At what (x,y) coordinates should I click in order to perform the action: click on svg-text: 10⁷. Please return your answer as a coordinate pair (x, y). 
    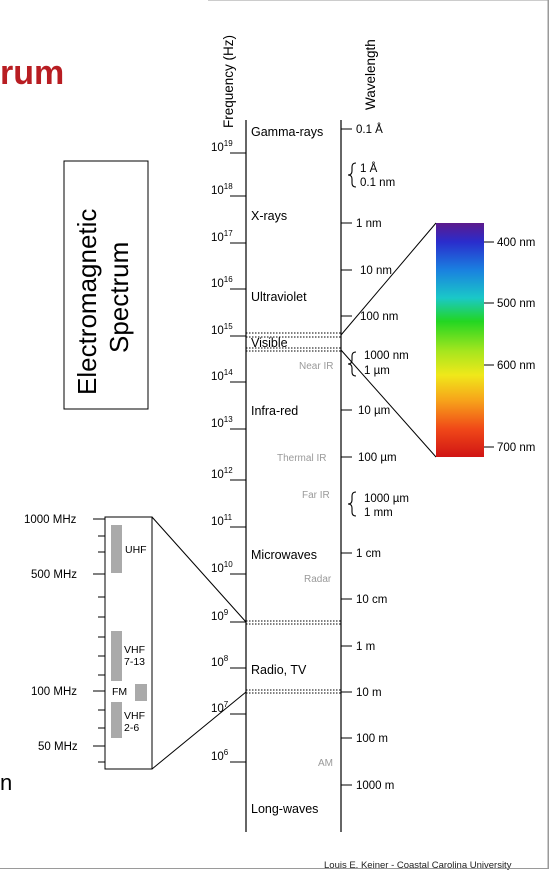
    Looking at the image, I should click on (220, 707).